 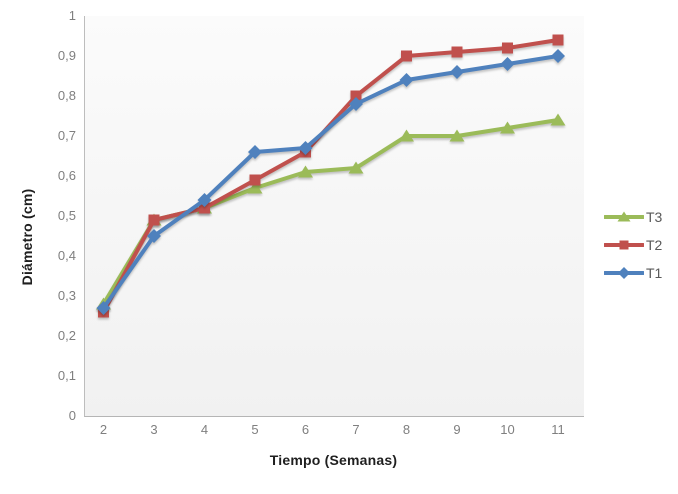 What do you see at coordinates (103, 429) in the screenshot?
I see `x-tick-label: 2` at bounding box center [103, 429].